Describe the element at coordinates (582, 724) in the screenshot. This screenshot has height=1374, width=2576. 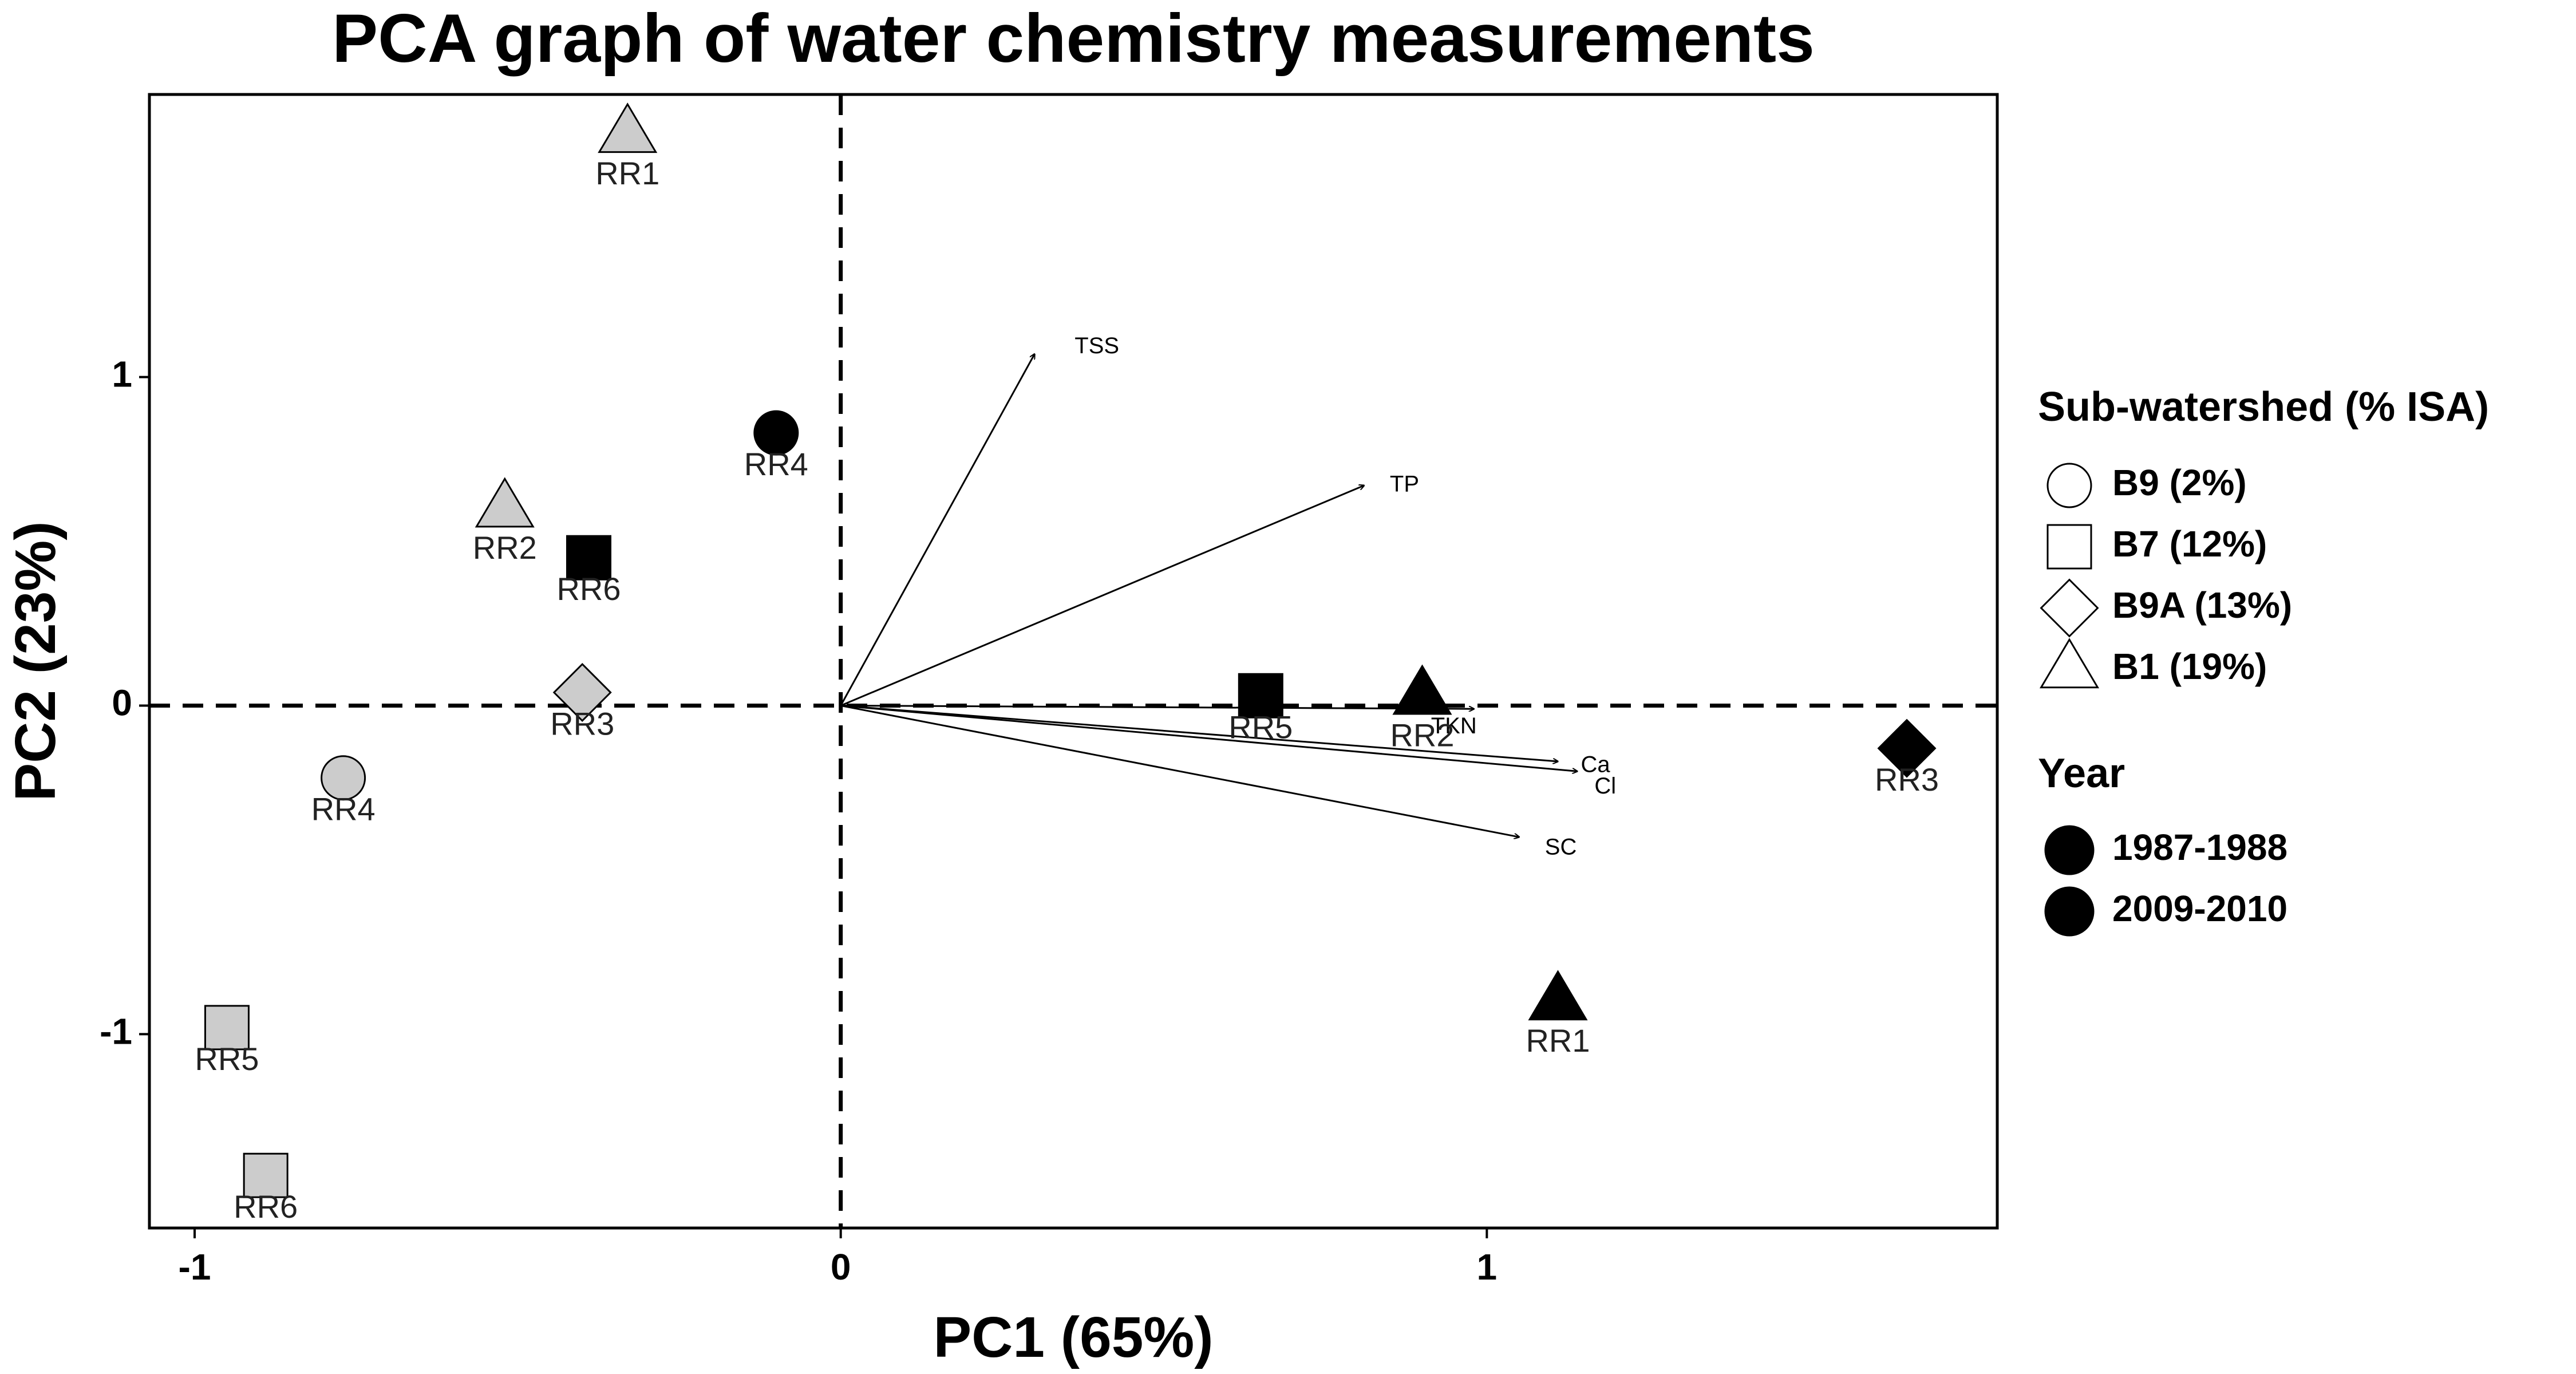
I see `point-label-rr3-4: RR3` at that location.